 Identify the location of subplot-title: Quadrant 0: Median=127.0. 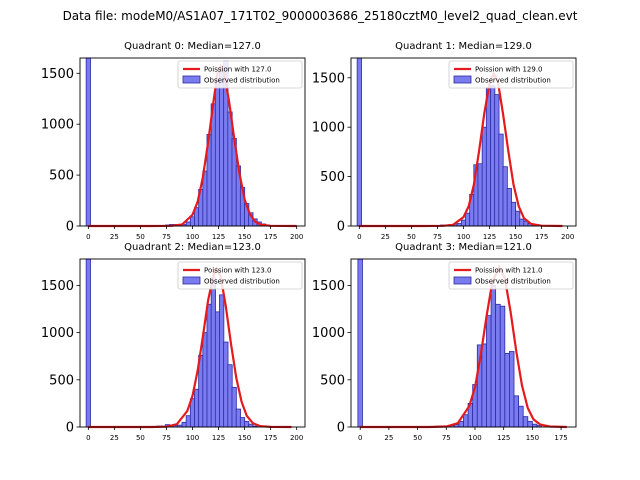
(192, 46).